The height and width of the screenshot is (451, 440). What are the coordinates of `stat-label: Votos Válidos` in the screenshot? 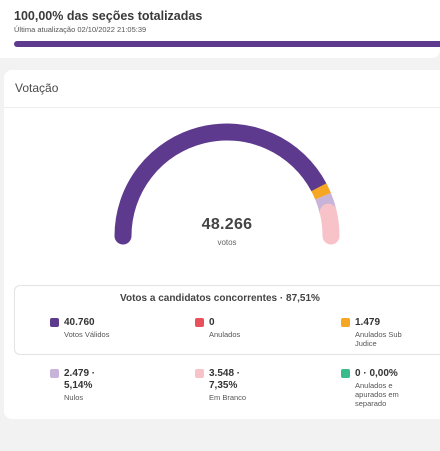 It's located at (87, 334).